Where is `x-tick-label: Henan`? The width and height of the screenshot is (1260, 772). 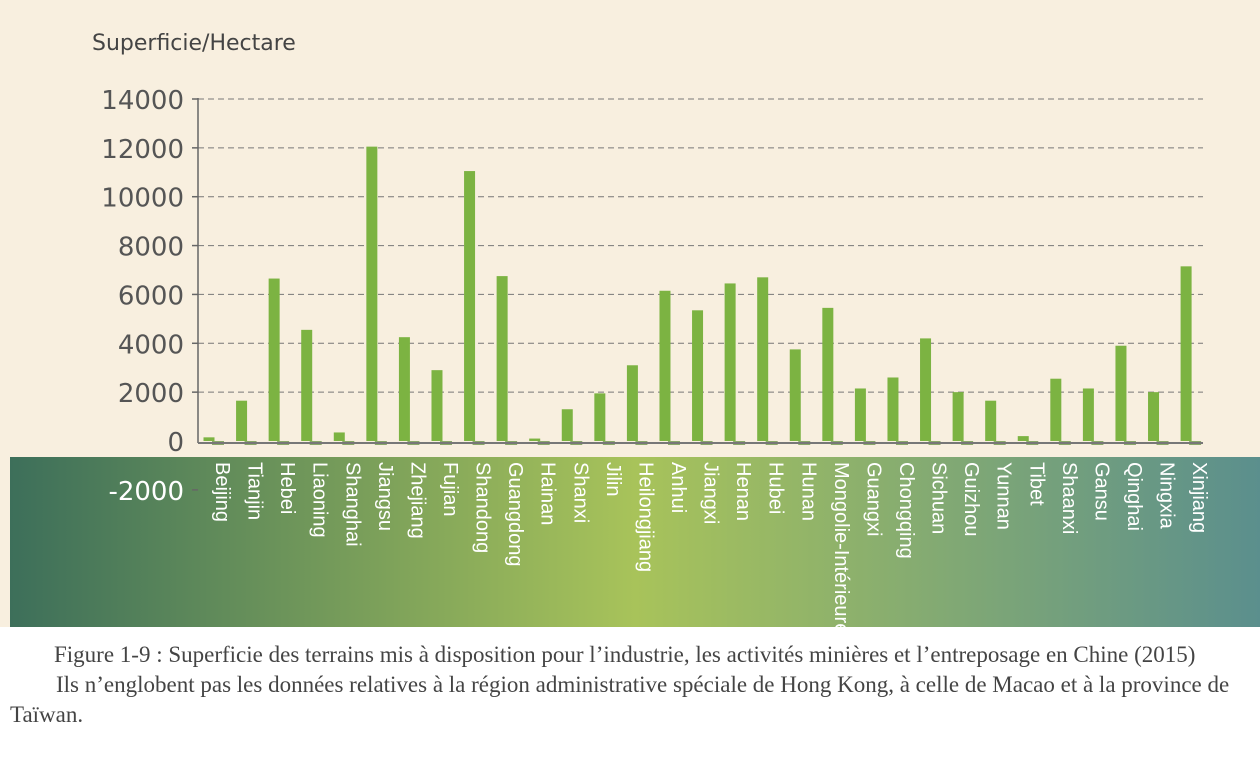 x-tick-label: Henan is located at coordinates (743, 491).